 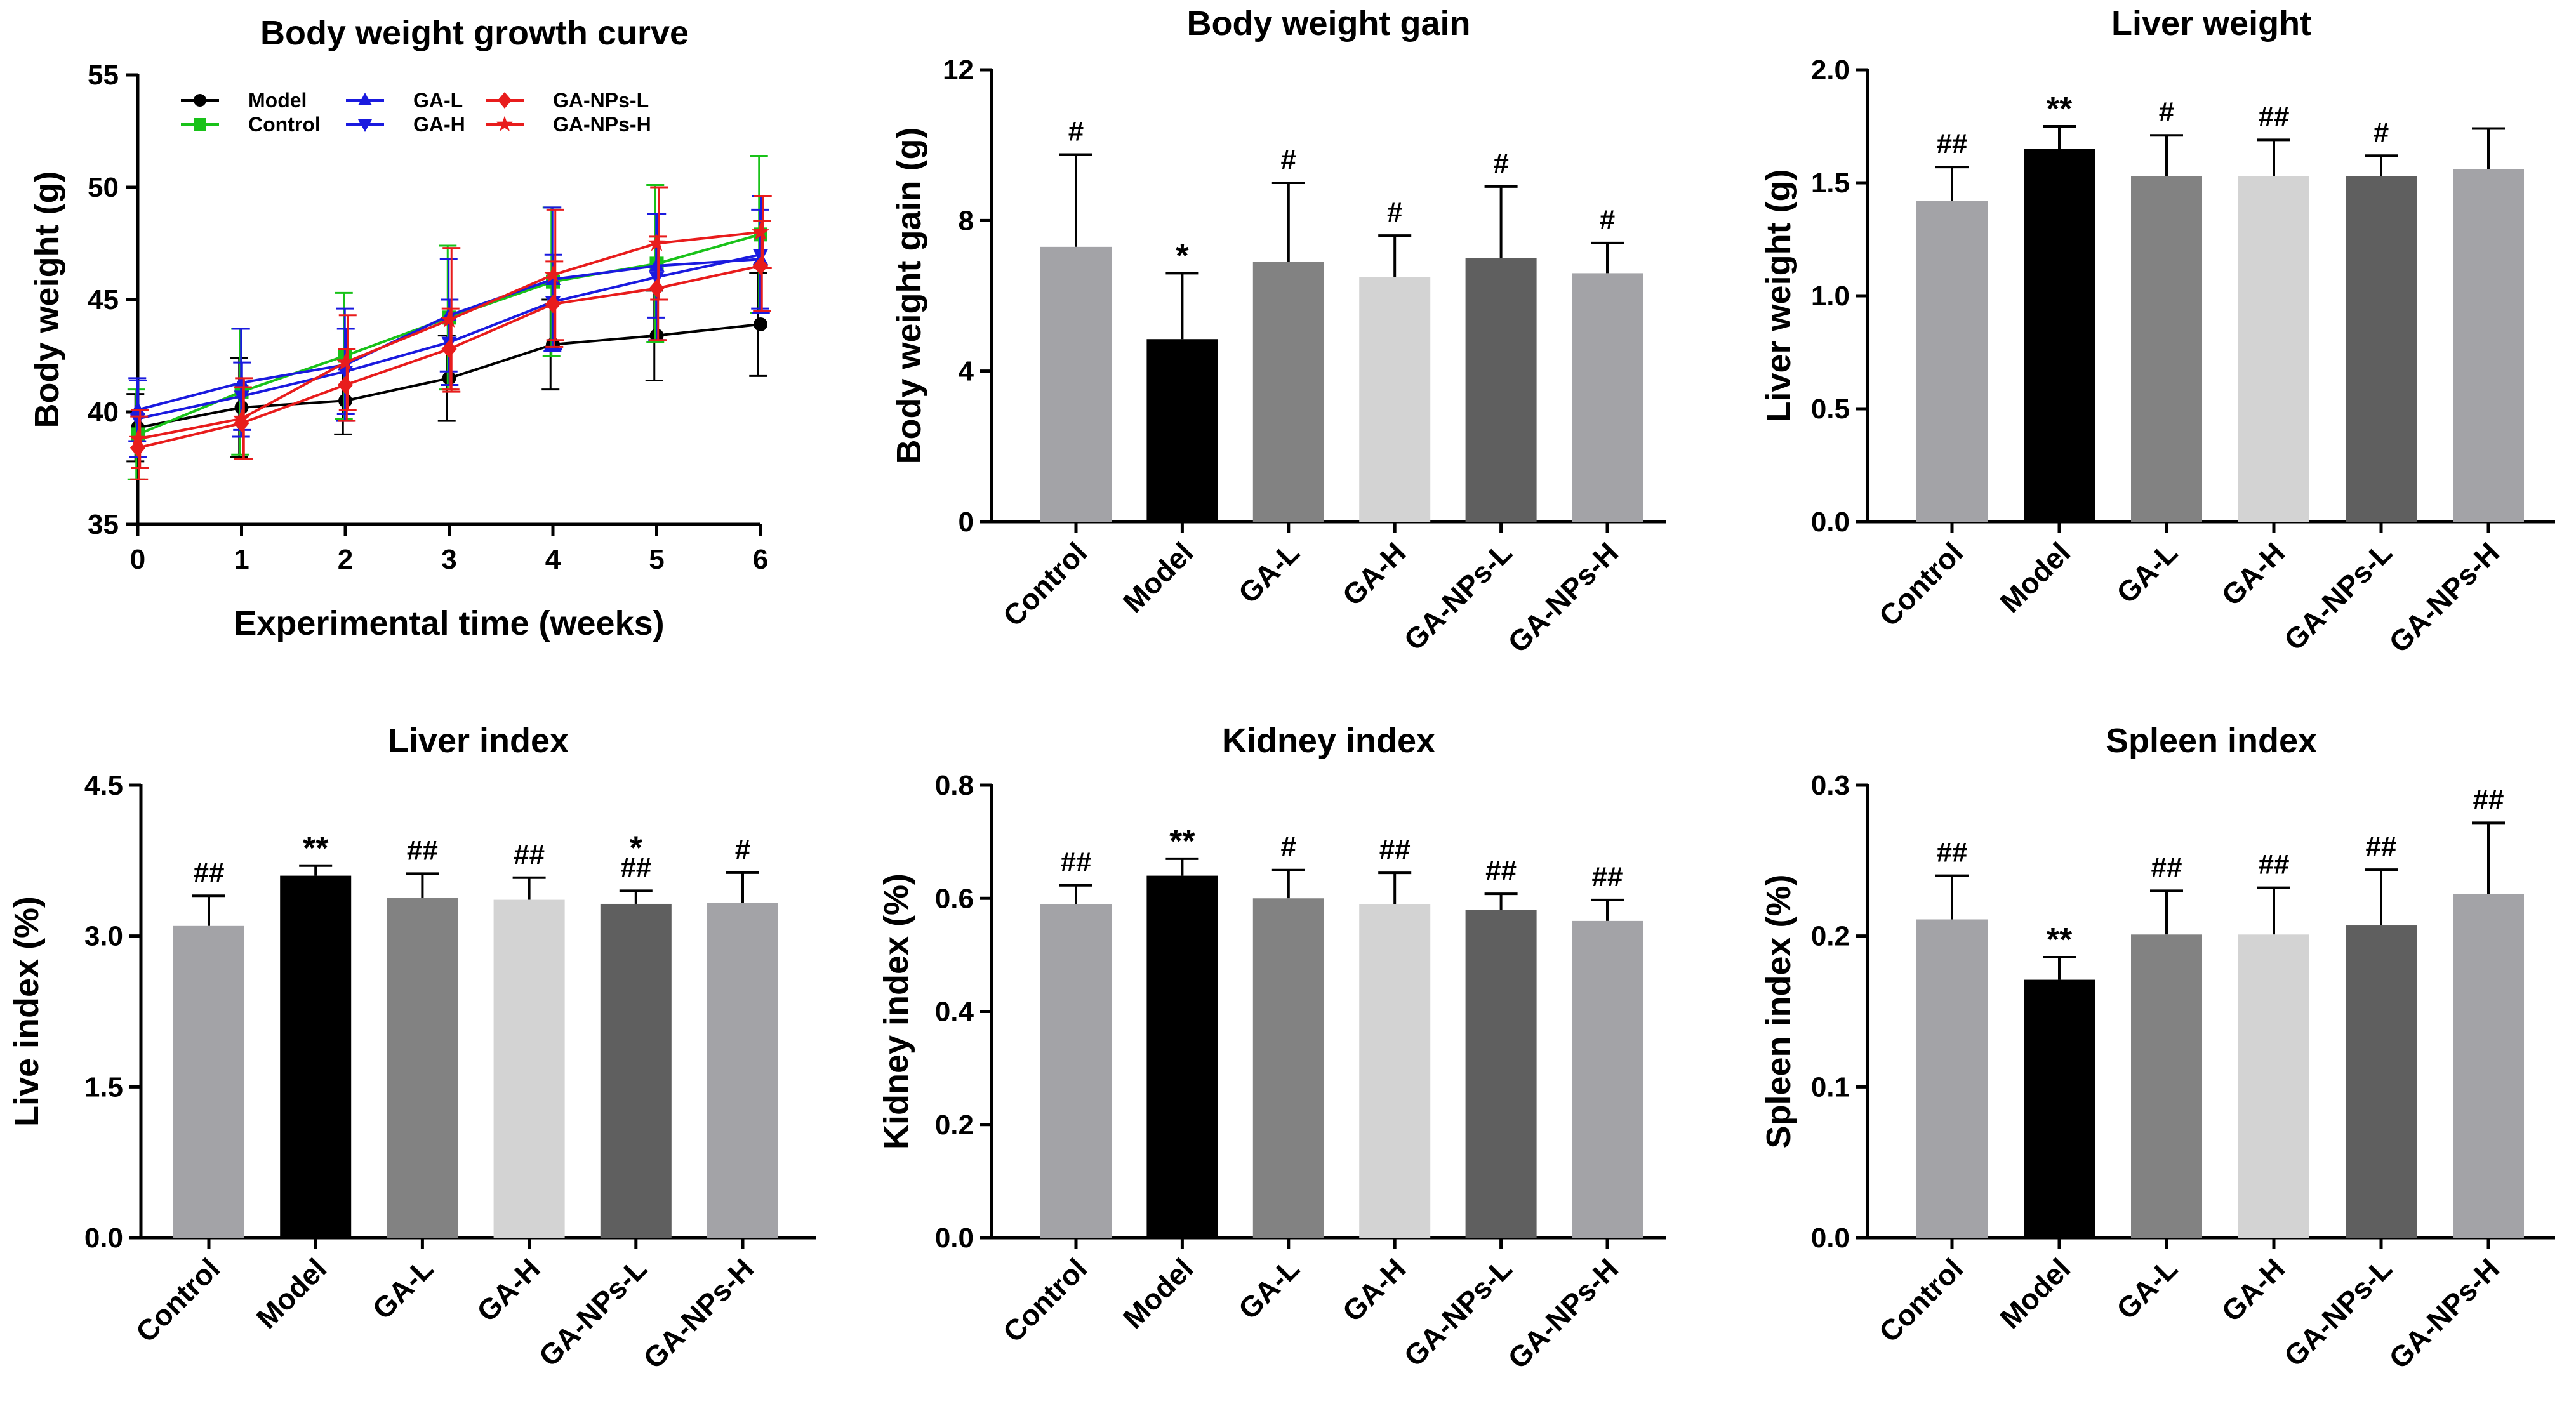 What do you see at coordinates (277, 100) in the screenshot?
I see `legend-label: Model` at bounding box center [277, 100].